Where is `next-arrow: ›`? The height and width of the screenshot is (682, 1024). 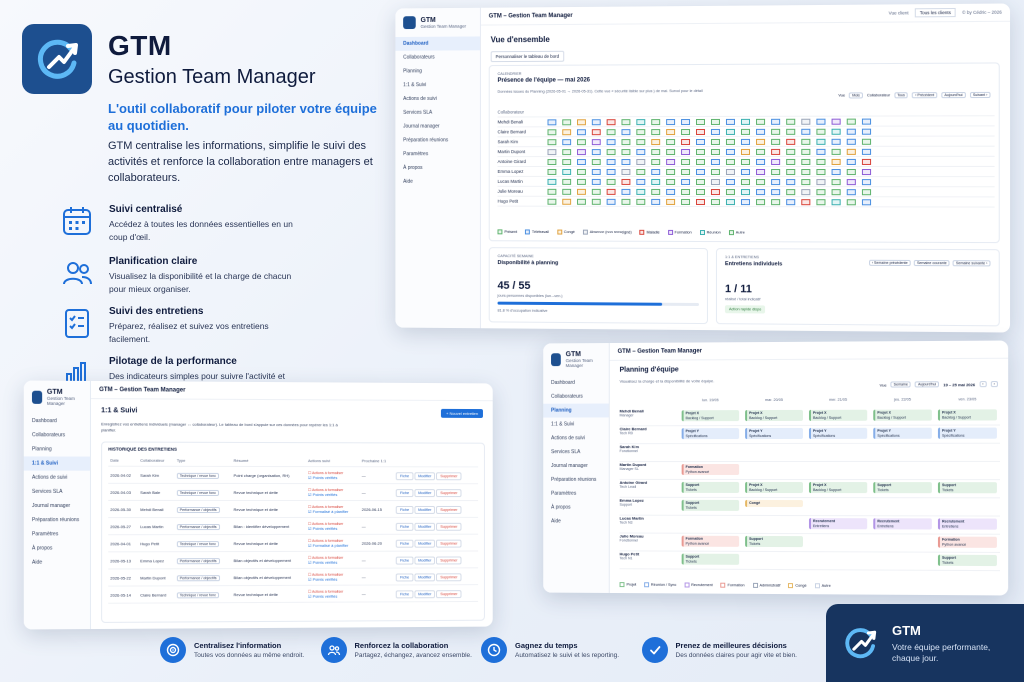 next-arrow: › is located at coordinates (994, 384).